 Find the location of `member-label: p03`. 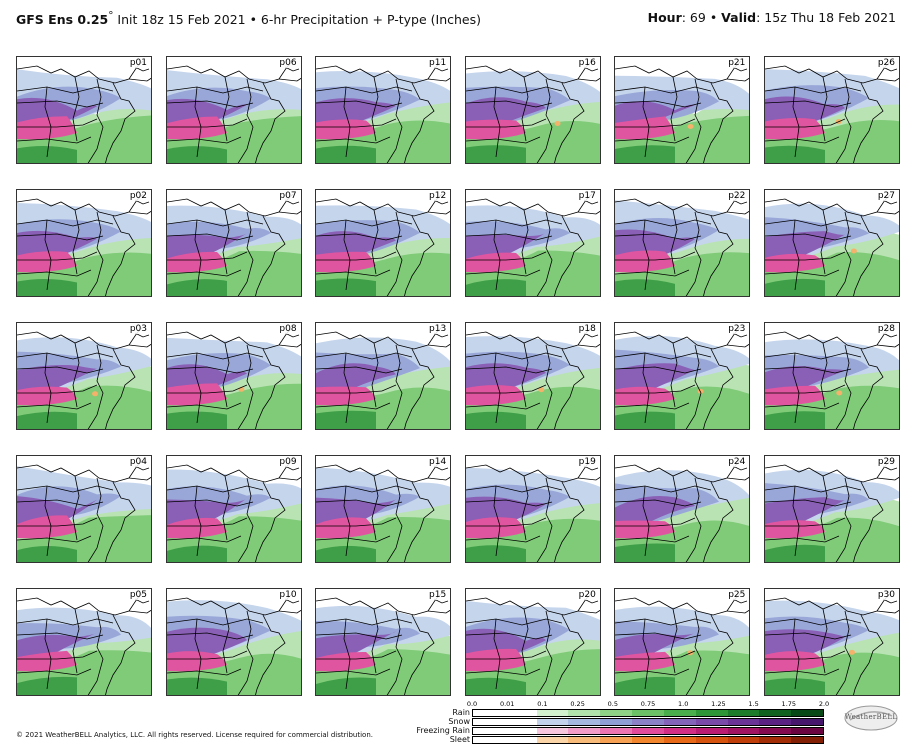

member-label: p03 is located at coordinates (138, 329).